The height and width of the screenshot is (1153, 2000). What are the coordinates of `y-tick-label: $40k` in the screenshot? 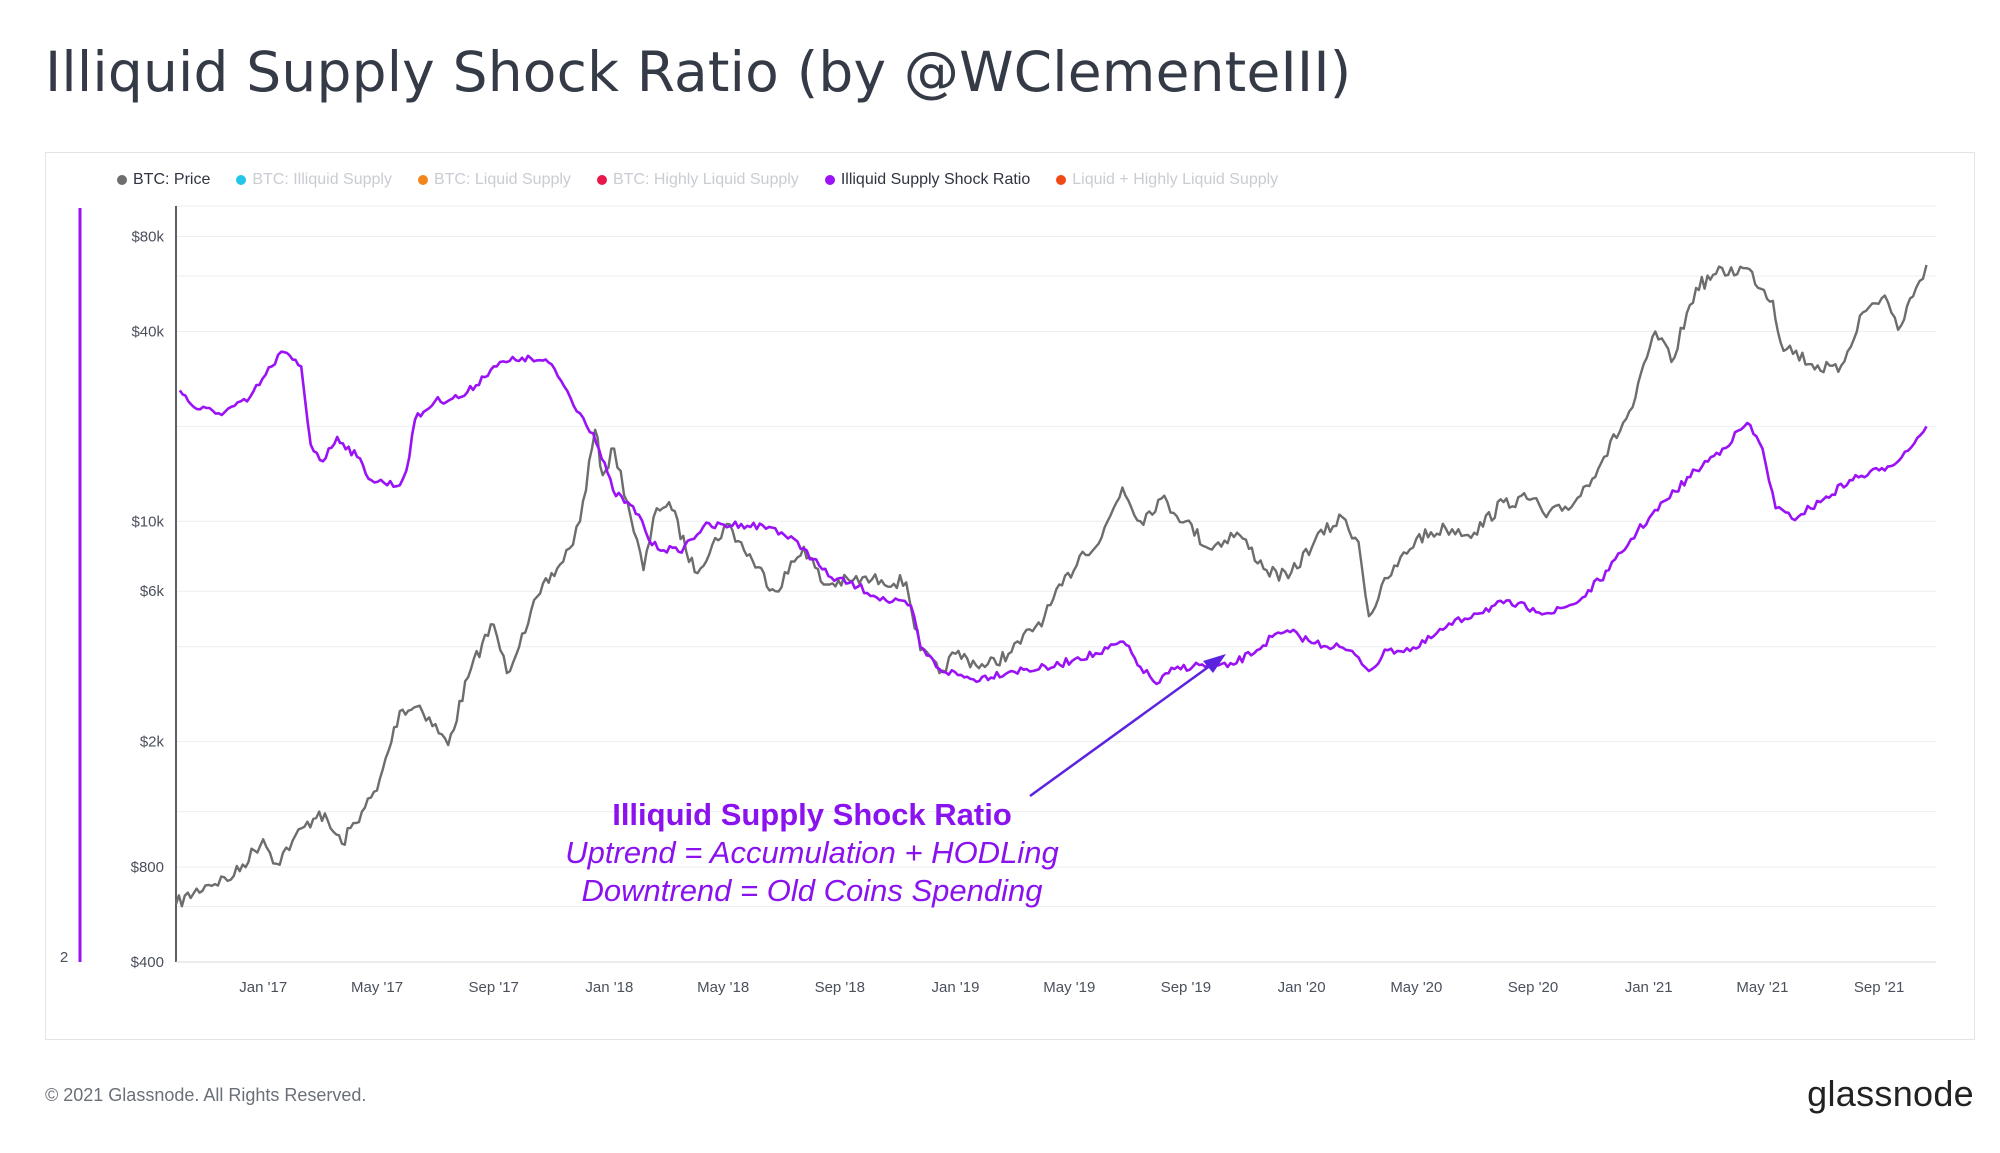 It's located at (147, 331).